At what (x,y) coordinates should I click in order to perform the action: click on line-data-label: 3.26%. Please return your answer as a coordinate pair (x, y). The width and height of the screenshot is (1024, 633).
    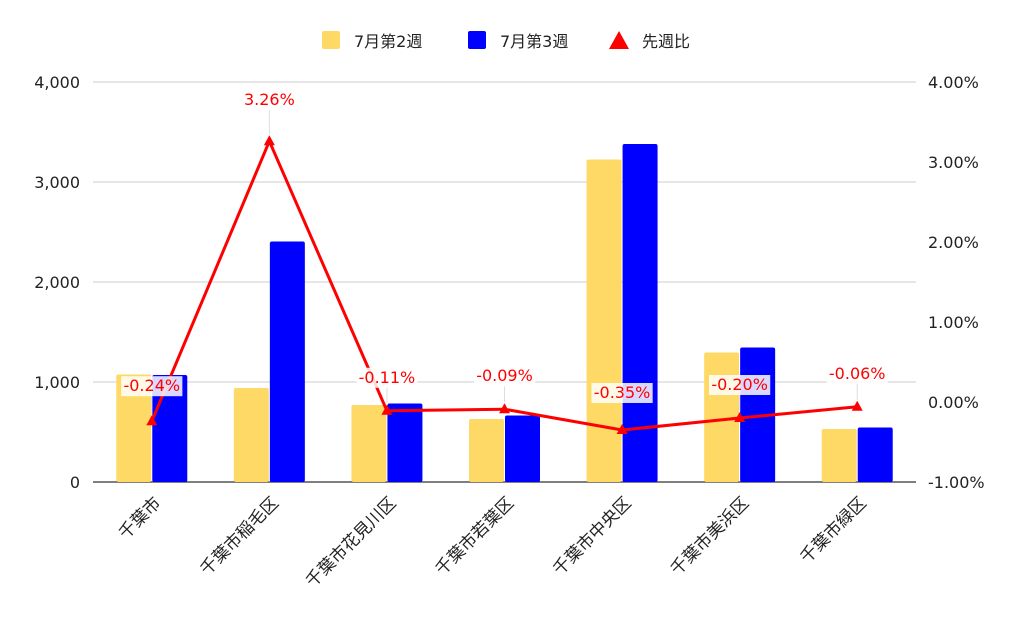
    Looking at the image, I should click on (269, 99).